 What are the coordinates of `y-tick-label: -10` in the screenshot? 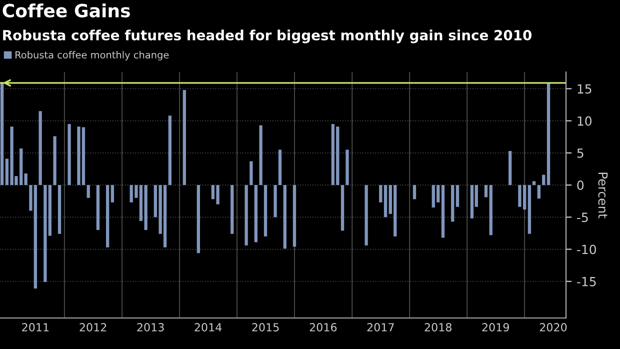 It's located at (586, 249).